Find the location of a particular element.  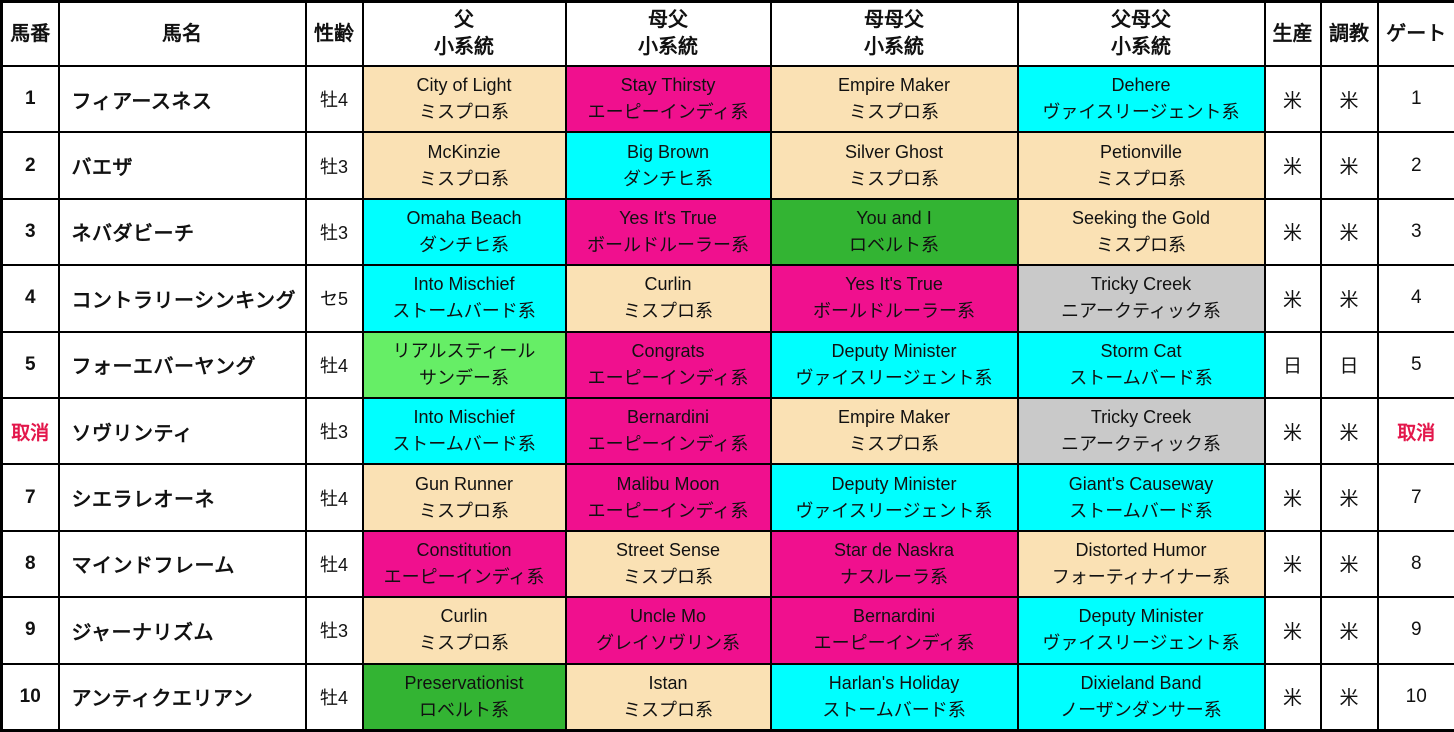

col-header-dam-sire-sub: 小系統 is located at coordinates (668, 47).